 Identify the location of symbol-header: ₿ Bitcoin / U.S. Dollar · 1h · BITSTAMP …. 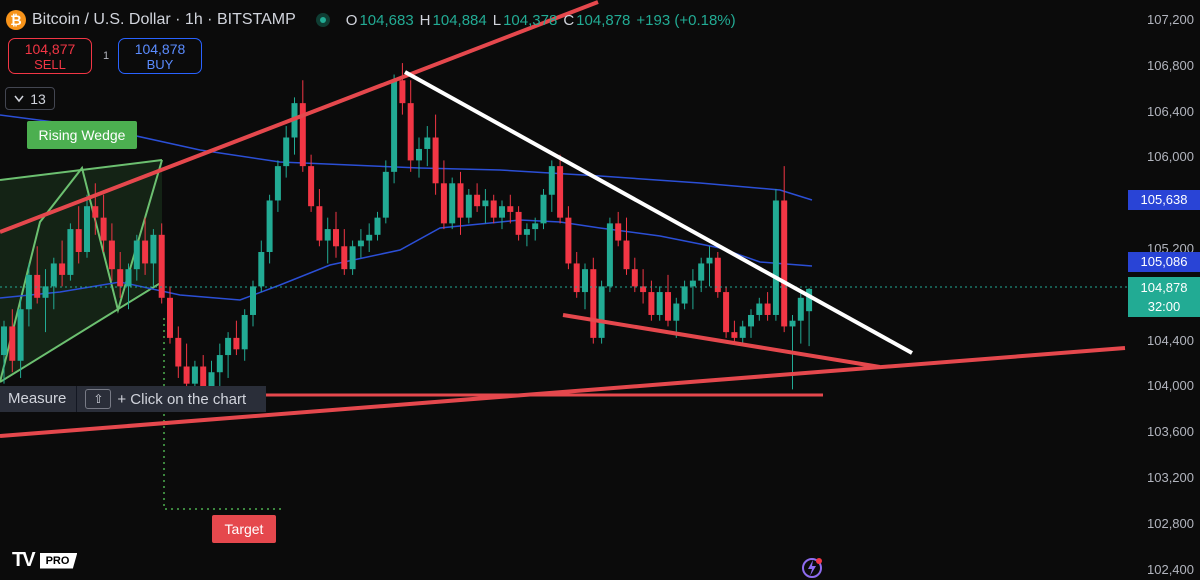
(371, 20).